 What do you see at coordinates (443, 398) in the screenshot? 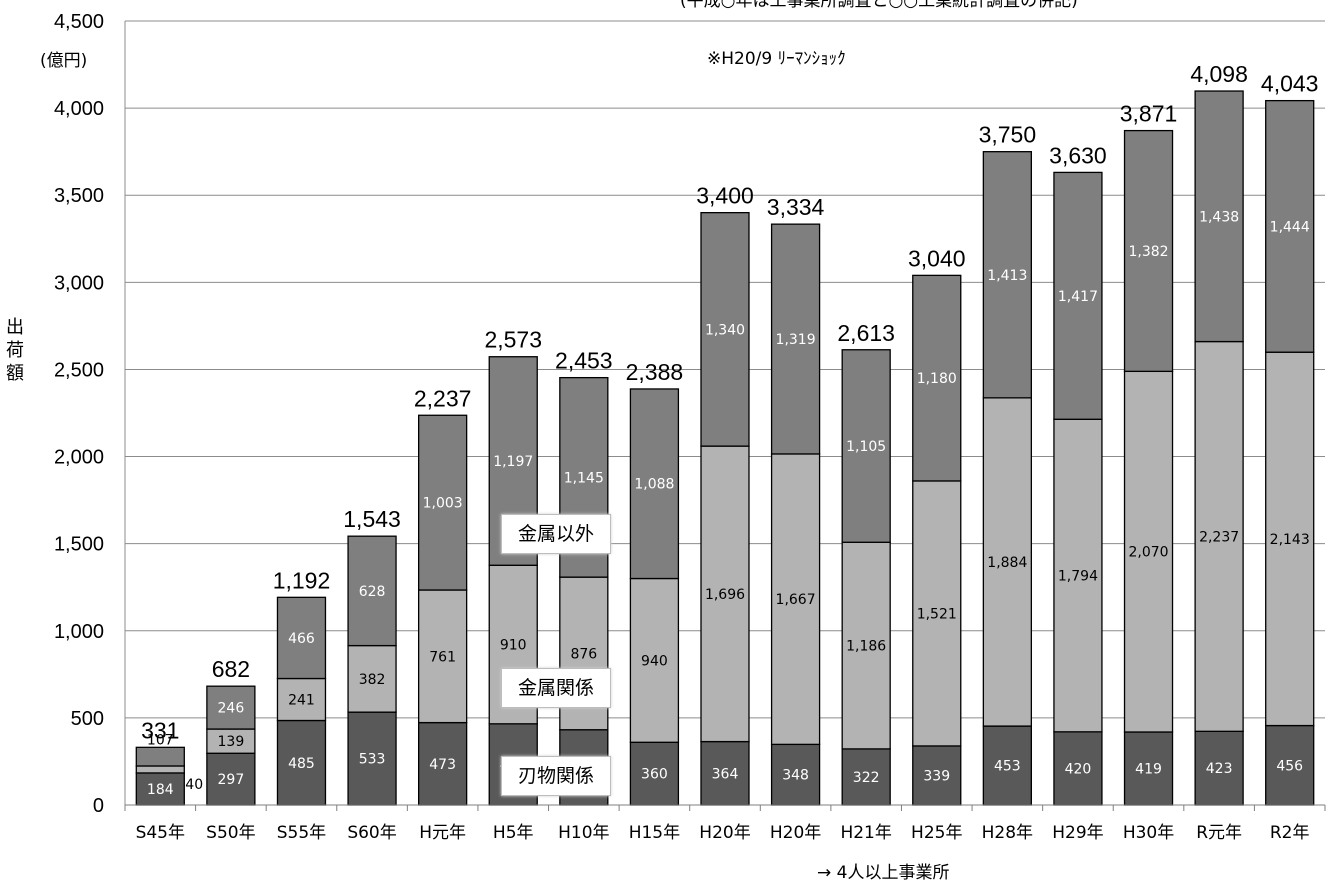
I see `total-value-label: 2,237` at bounding box center [443, 398].